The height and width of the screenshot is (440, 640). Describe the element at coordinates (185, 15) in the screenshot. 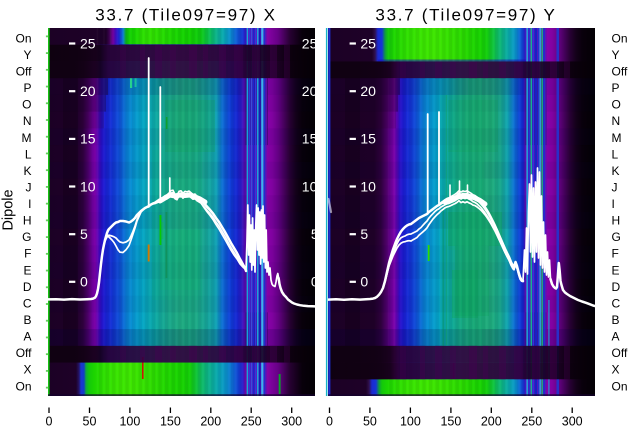

I see `svg-text: 33.7 (Tile097=97) X` at that location.